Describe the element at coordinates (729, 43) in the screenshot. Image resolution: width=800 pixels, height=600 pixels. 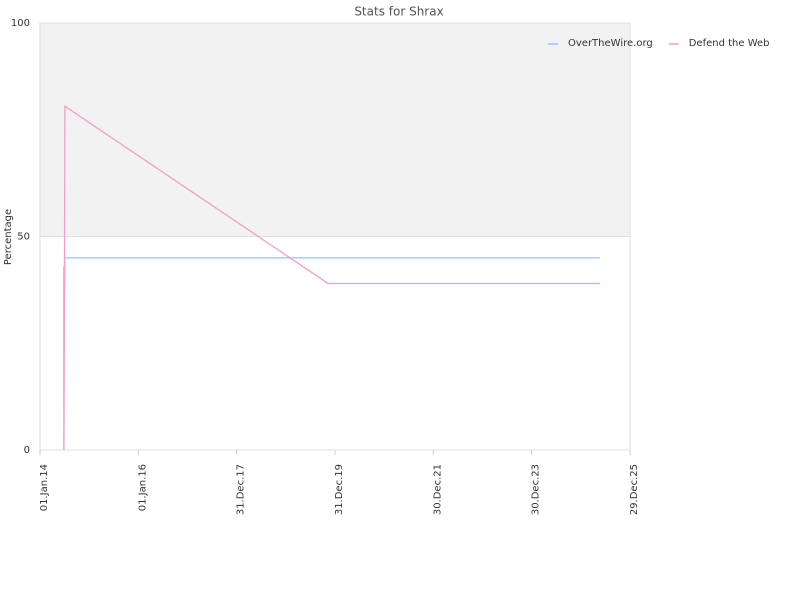
I see `legend-label: Defend the Web` at that location.